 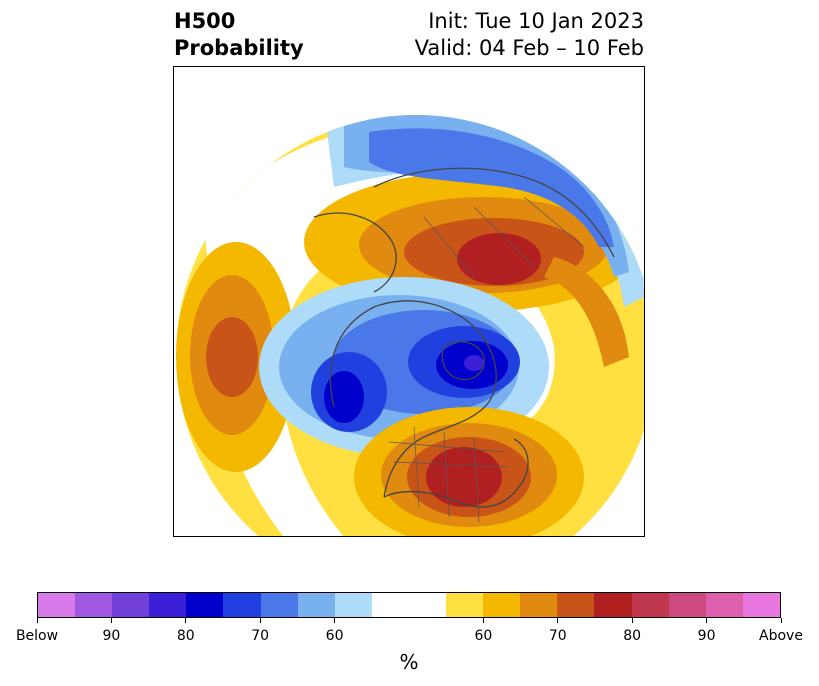 I want to click on colorbar-tick-label: Above, so click(x=781, y=636).